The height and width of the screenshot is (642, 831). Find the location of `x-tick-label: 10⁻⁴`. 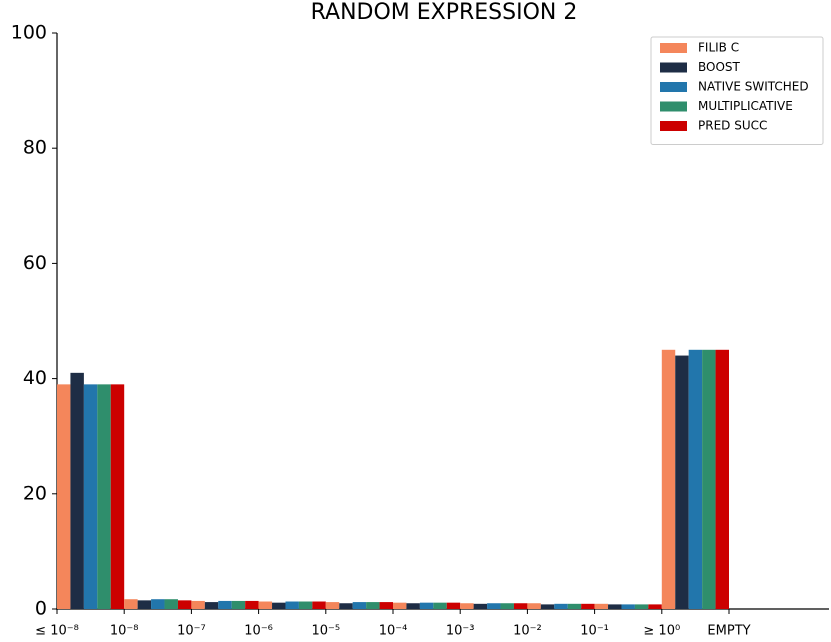

x-tick-label: 10⁻⁴ is located at coordinates (393, 631).